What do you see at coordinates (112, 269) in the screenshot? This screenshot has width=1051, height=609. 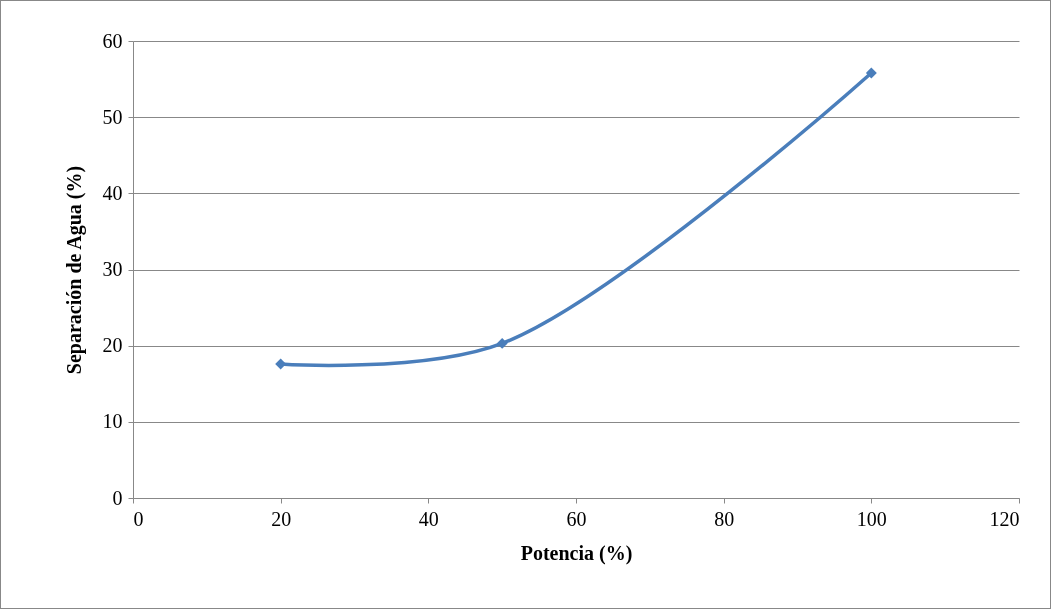 I see `y-tick-label: 30` at bounding box center [112, 269].